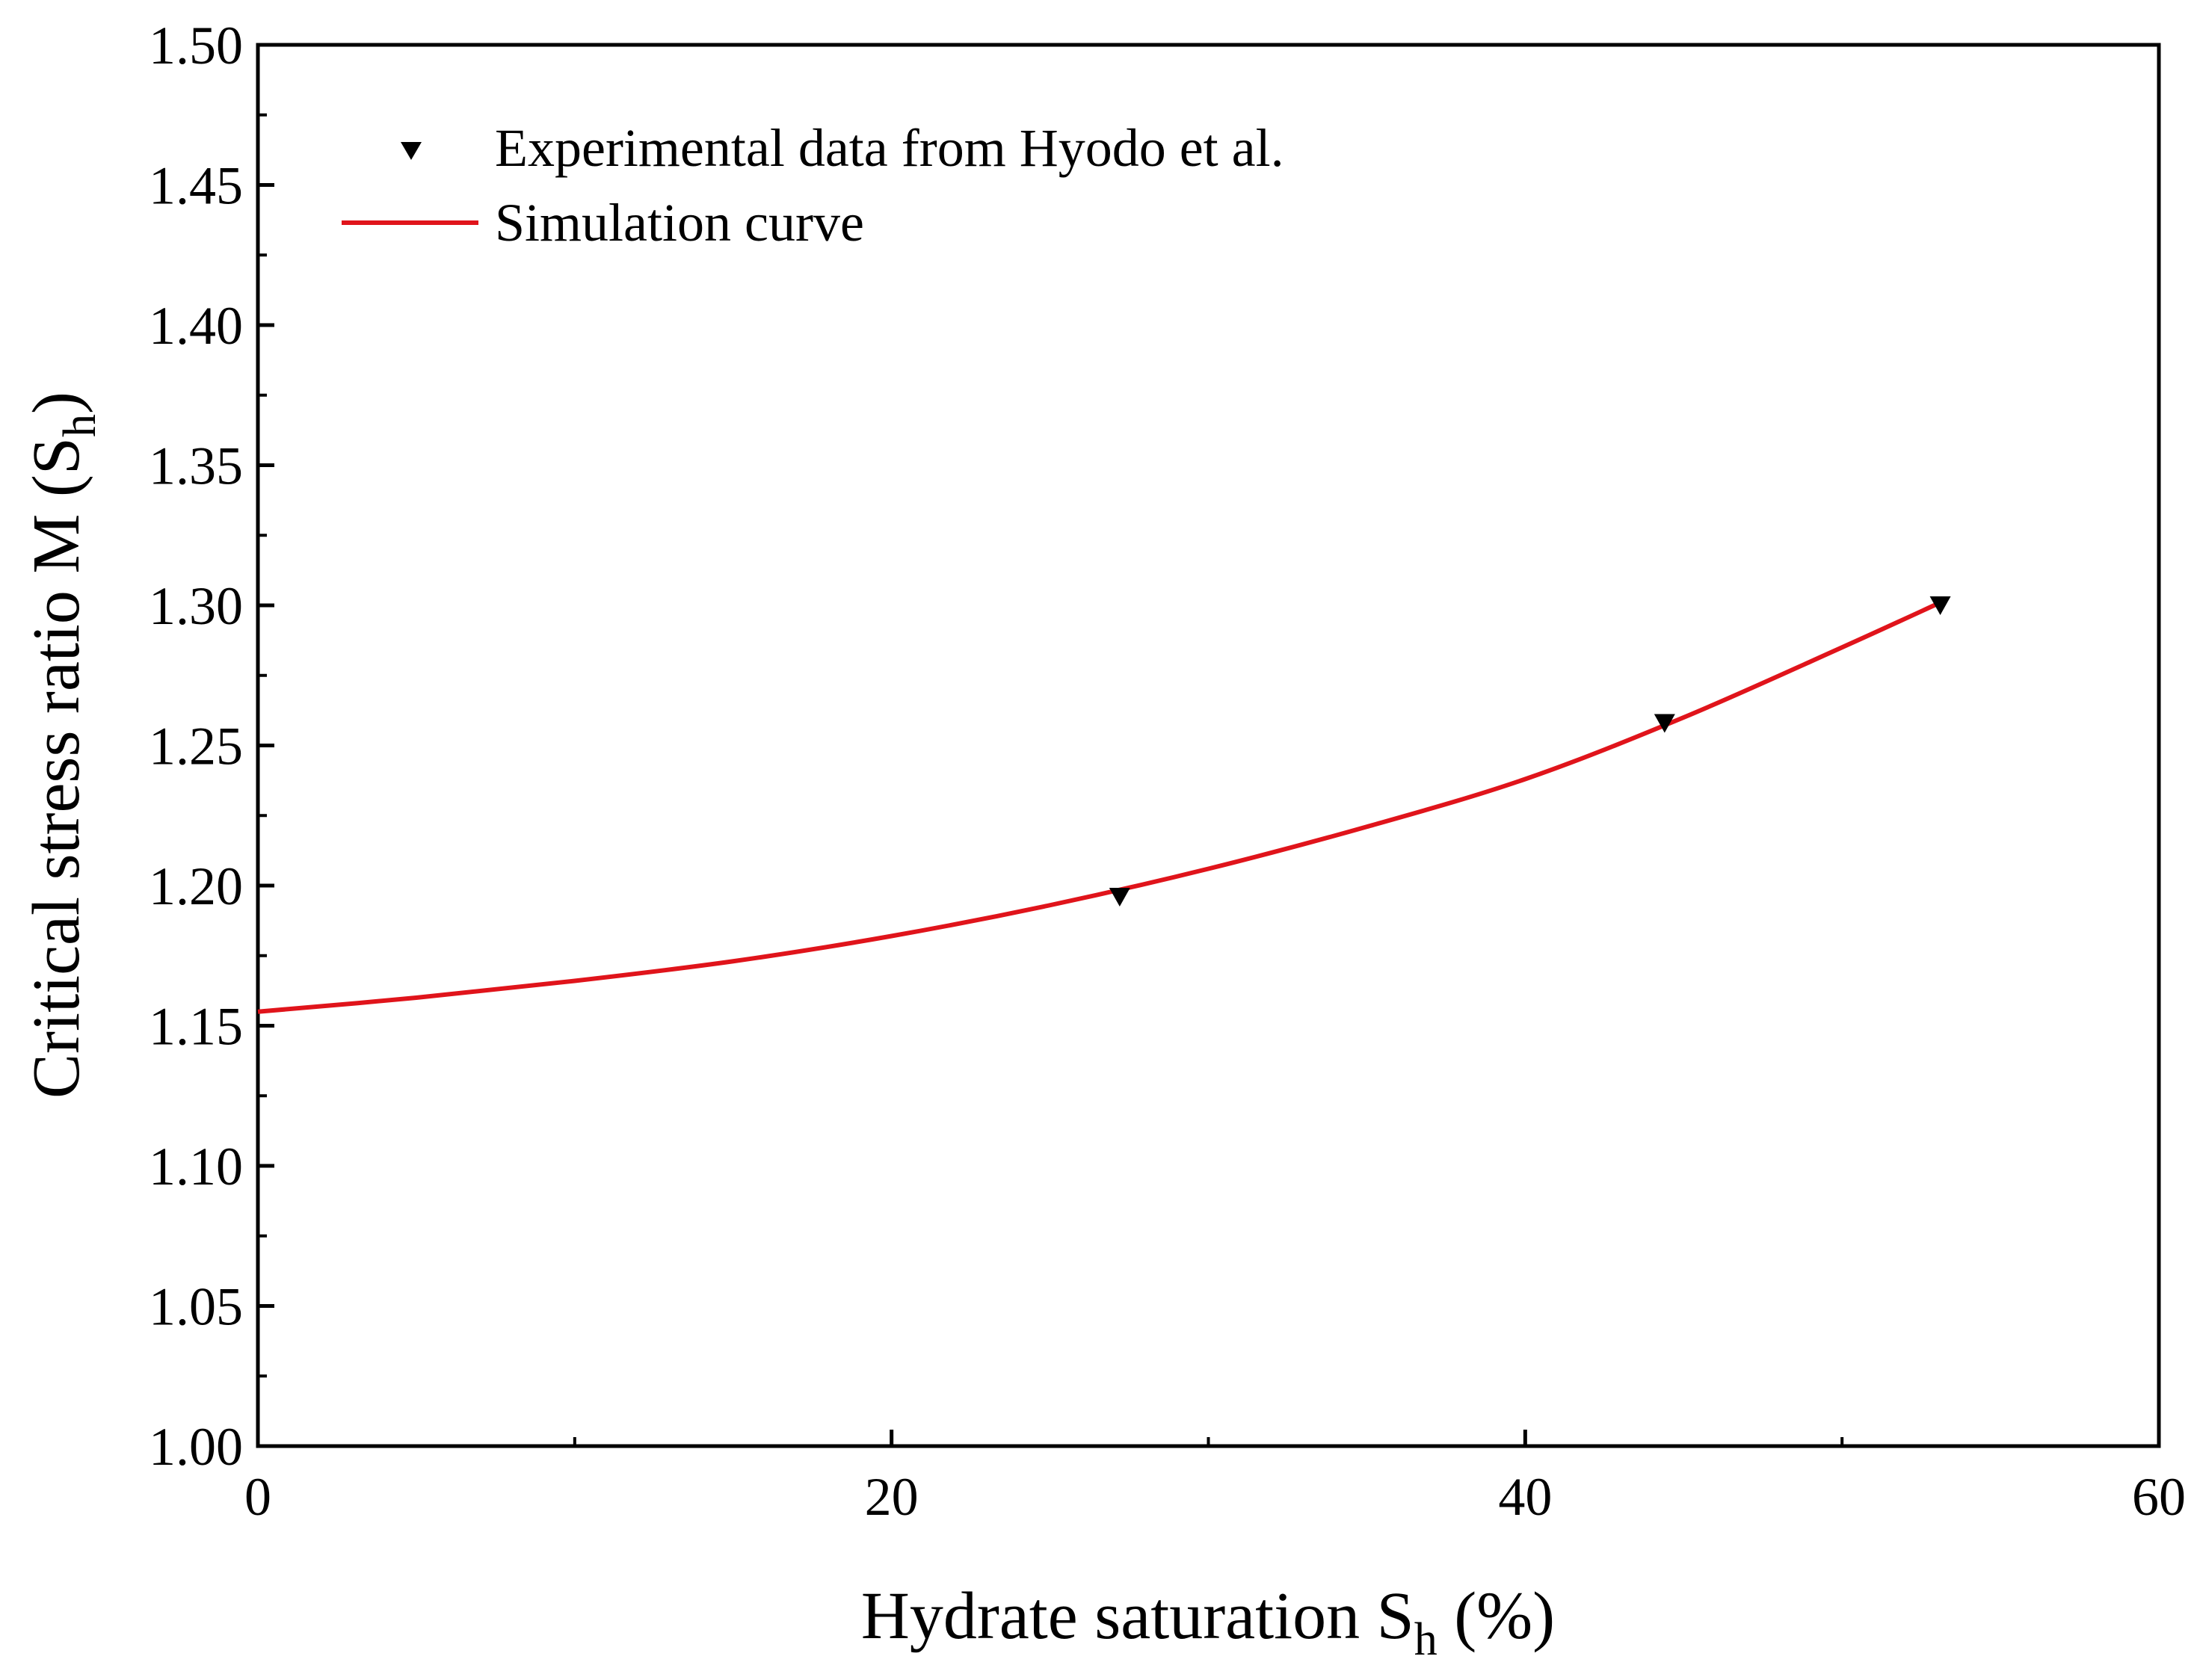  I want to click on y-tick-label: 1.20, so click(196, 886).